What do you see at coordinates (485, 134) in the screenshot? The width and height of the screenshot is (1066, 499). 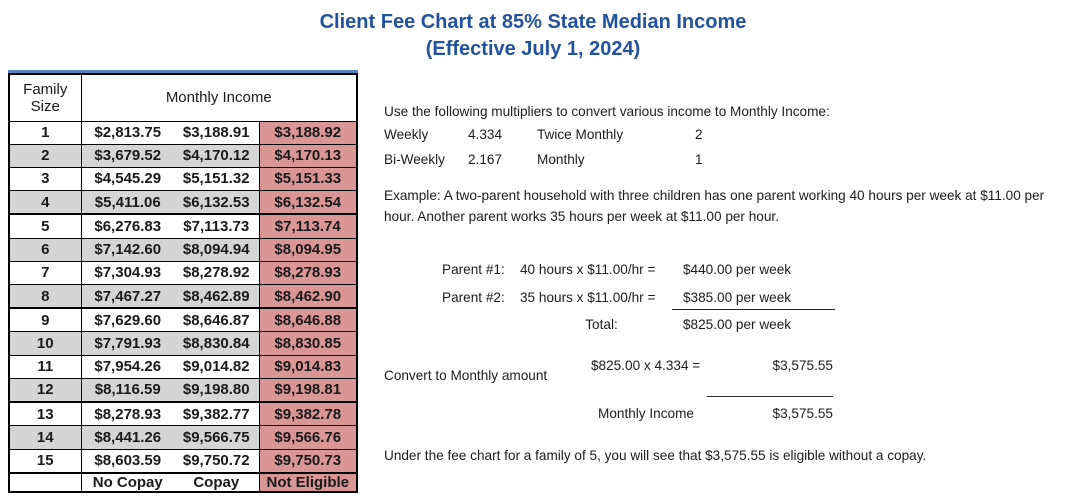 I see `multiplier-value: 4.334` at bounding box center [485, 134].